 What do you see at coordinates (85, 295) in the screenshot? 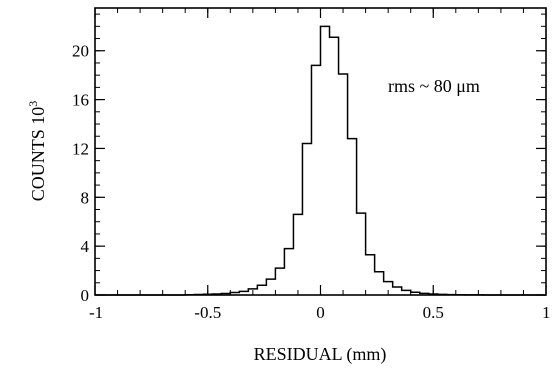
I see `y-tick-label: 0` at bounding box center [85, 295].